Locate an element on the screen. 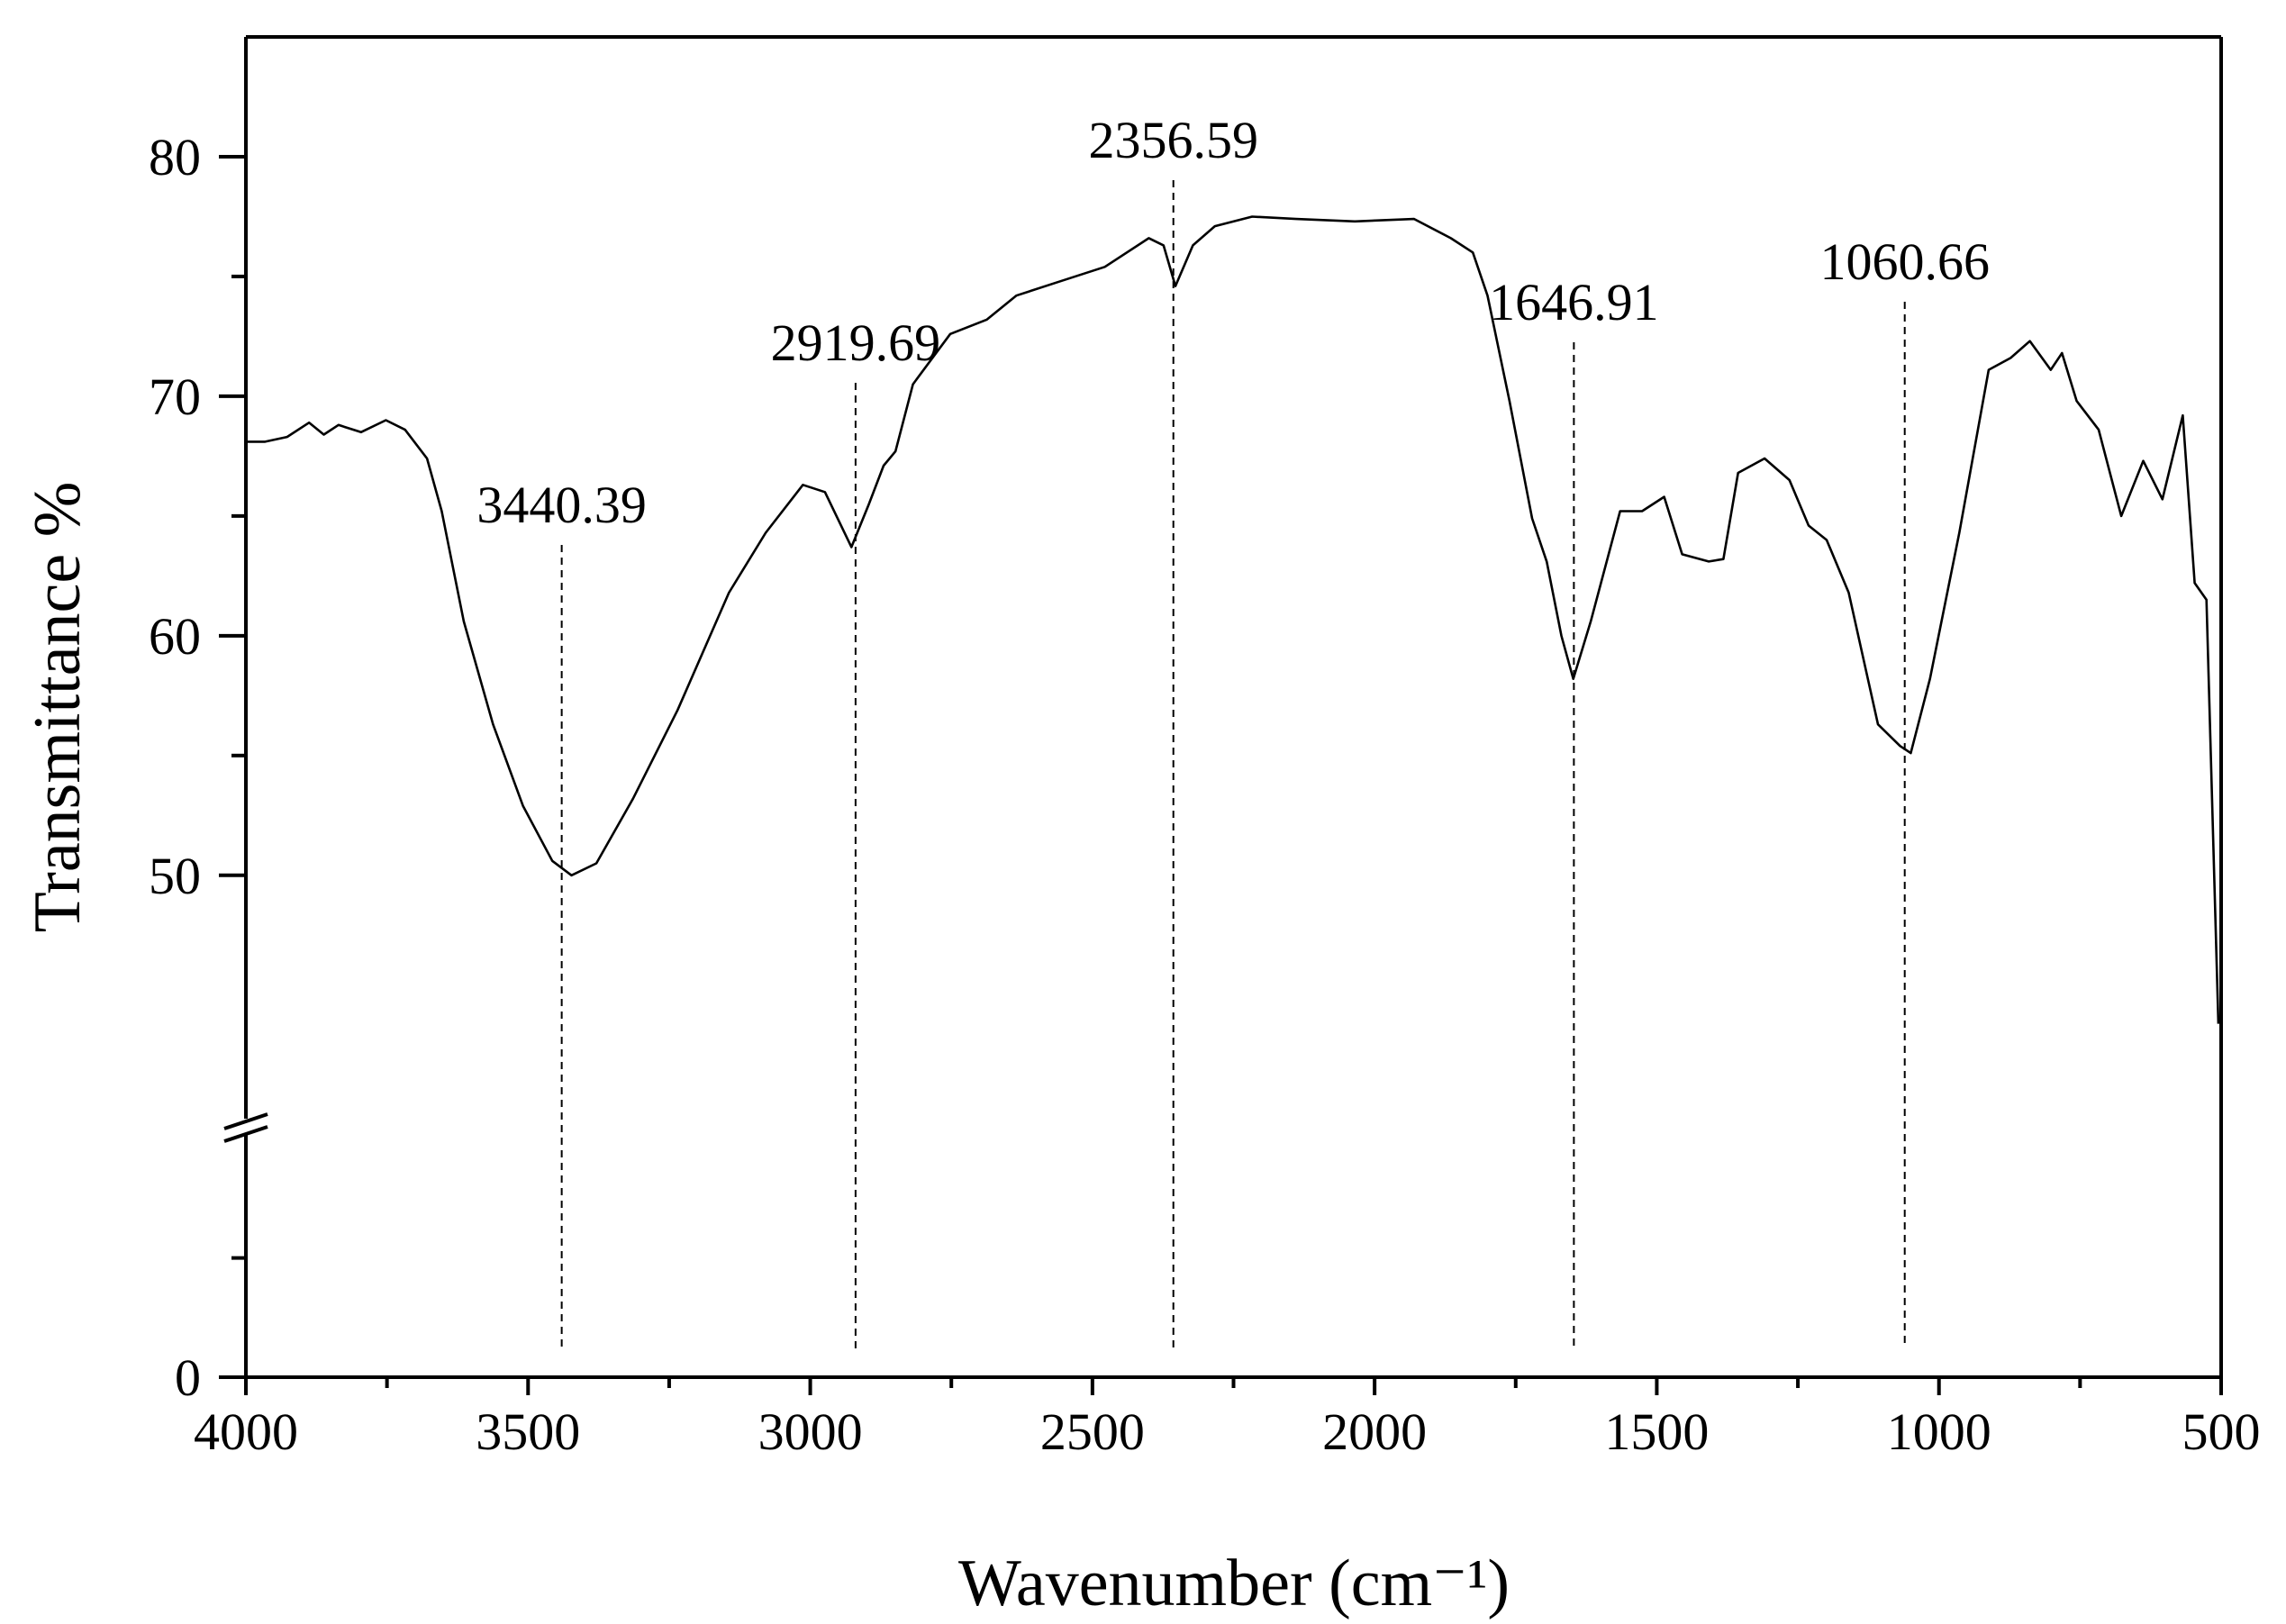 This screenshot has height=1624, width=2286. y-tick-label: 0 is located at coordinates (188, 1377).